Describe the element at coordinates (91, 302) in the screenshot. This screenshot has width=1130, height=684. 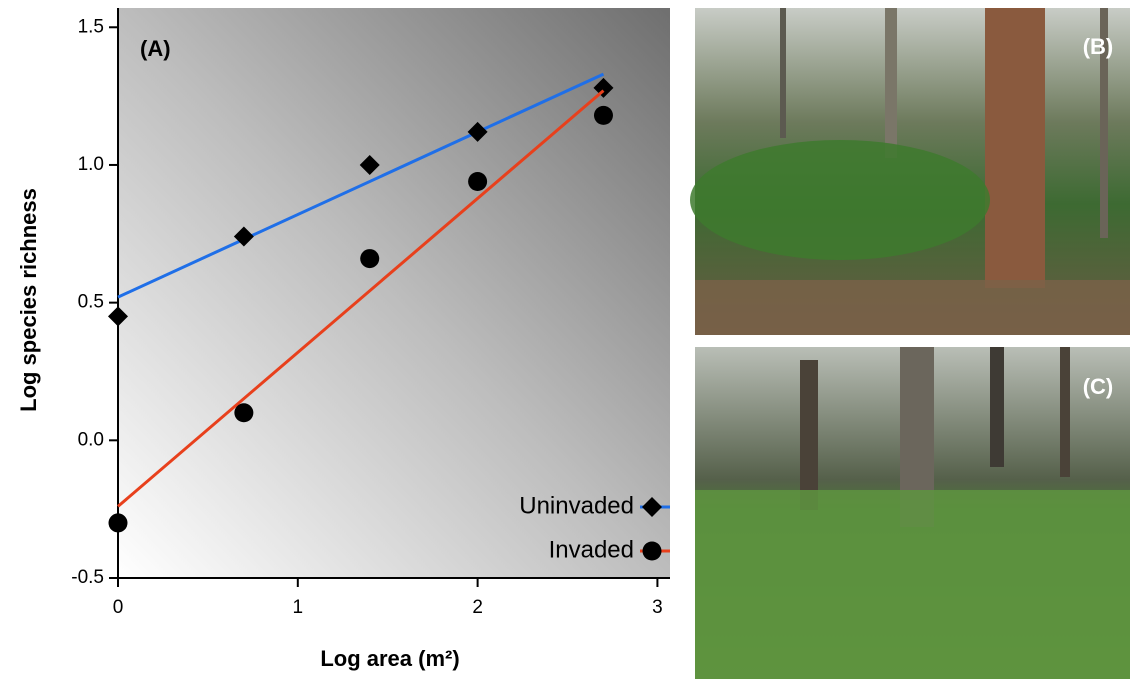
I see `y-tick-label: 0.5` at that location.